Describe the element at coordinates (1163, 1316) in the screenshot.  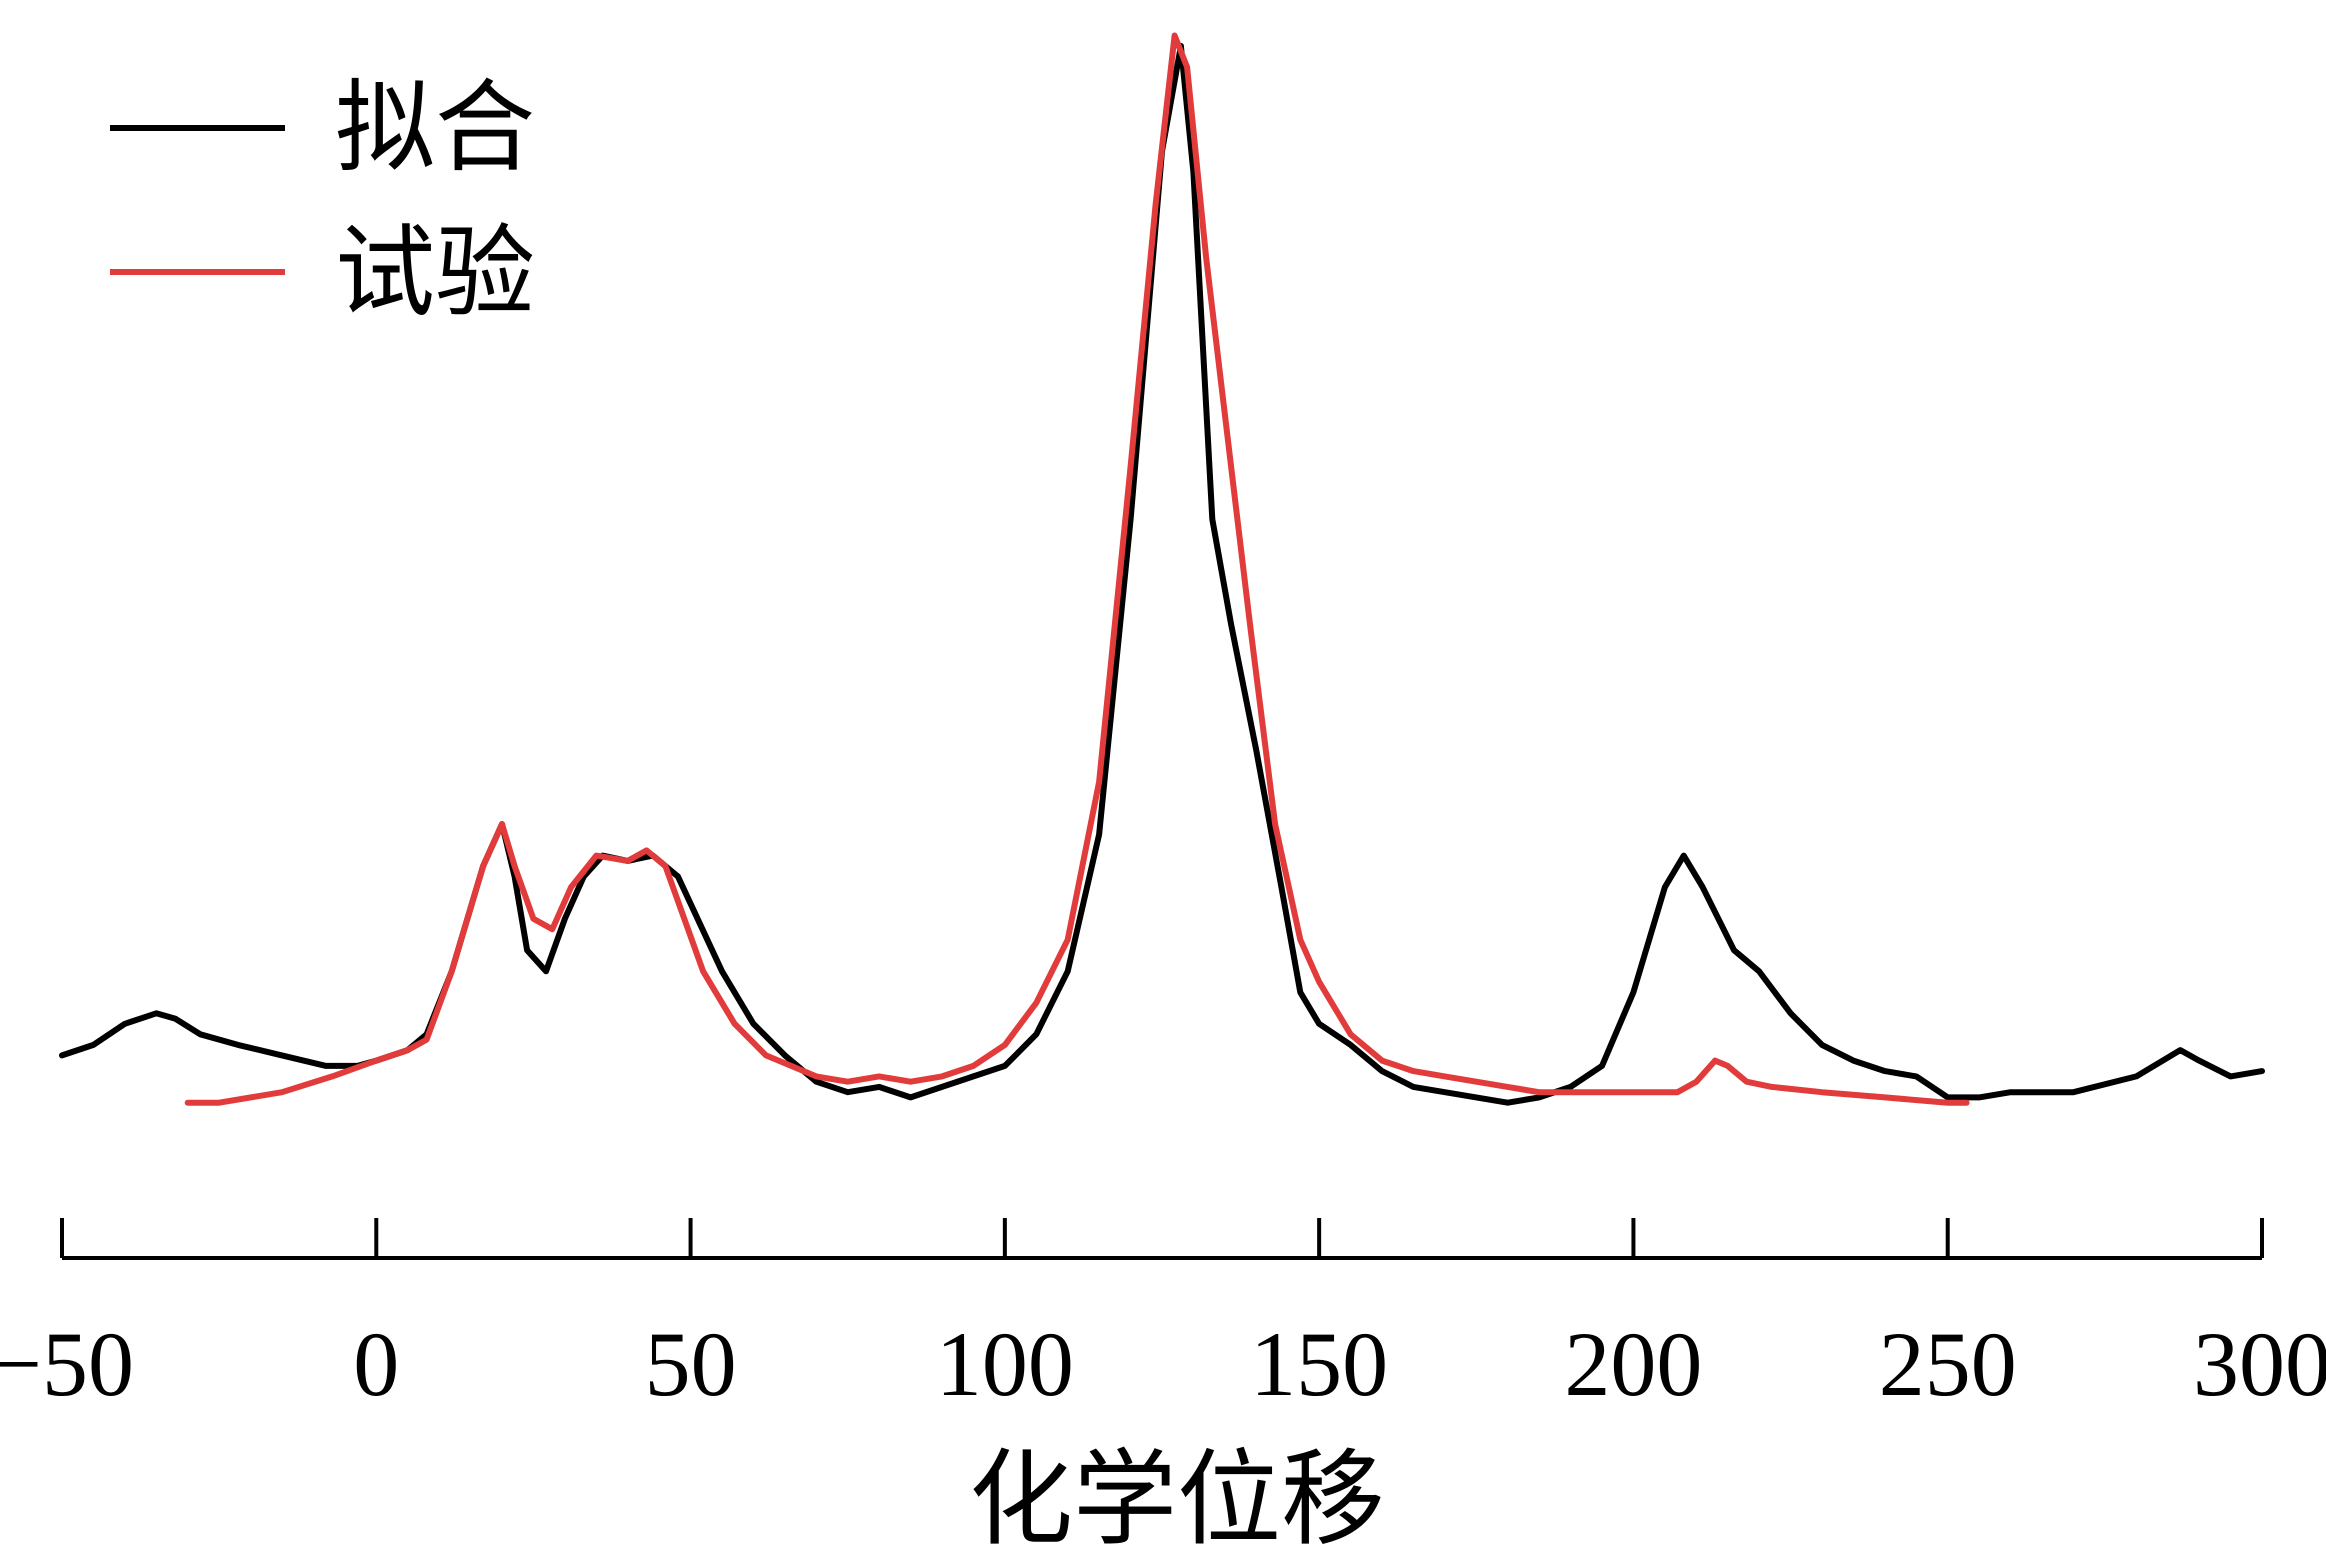
I see `x-axis: −50 0 50 100 150 200 250 300` at that location.